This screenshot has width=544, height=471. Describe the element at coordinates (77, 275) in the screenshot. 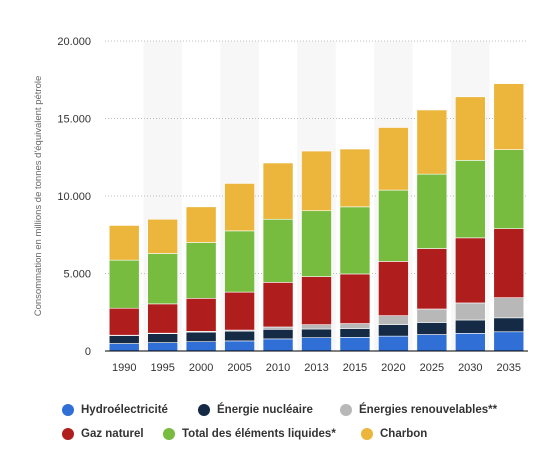

I see `y-tick-label: 5.000` at that location.